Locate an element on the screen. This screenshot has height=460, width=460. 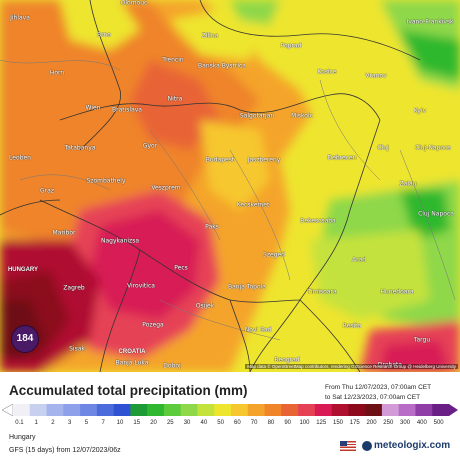
color-scale-bar is located at coordinates (230, 410).